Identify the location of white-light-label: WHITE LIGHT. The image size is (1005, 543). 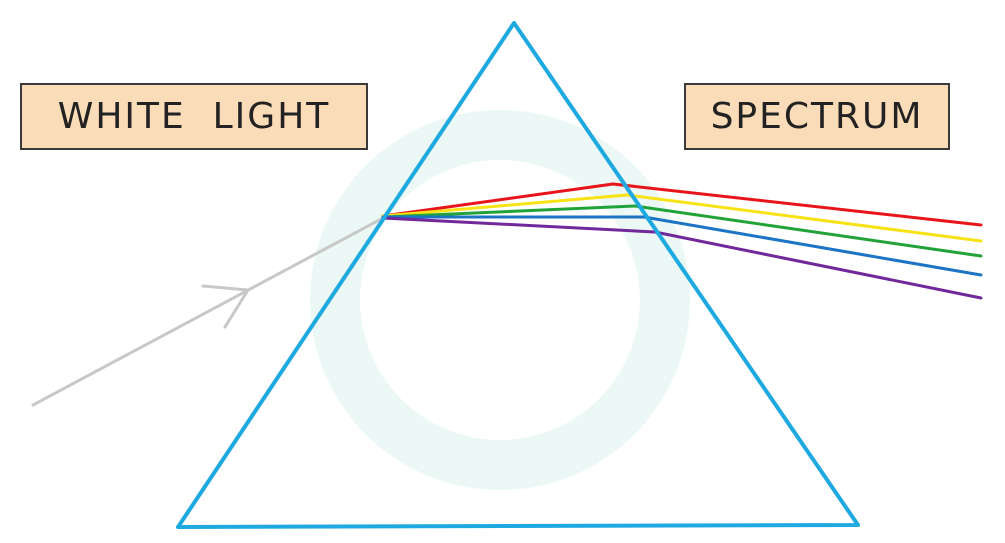
(194, 116).